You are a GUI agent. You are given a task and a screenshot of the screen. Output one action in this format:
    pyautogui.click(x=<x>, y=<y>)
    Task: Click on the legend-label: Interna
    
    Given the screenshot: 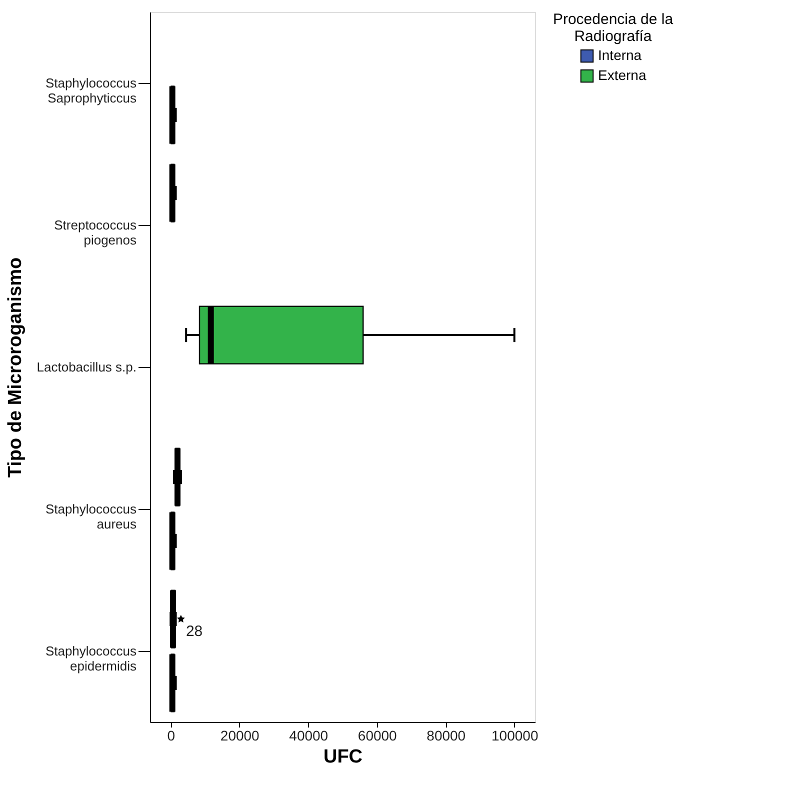 What is the action you would take?
    pyautogui.click(x=620, y=55)
    